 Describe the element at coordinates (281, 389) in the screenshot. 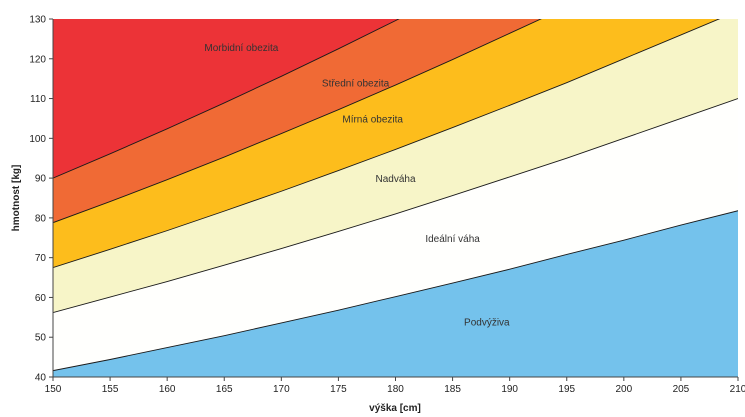

I see `x-tick-label: 170` at that location.